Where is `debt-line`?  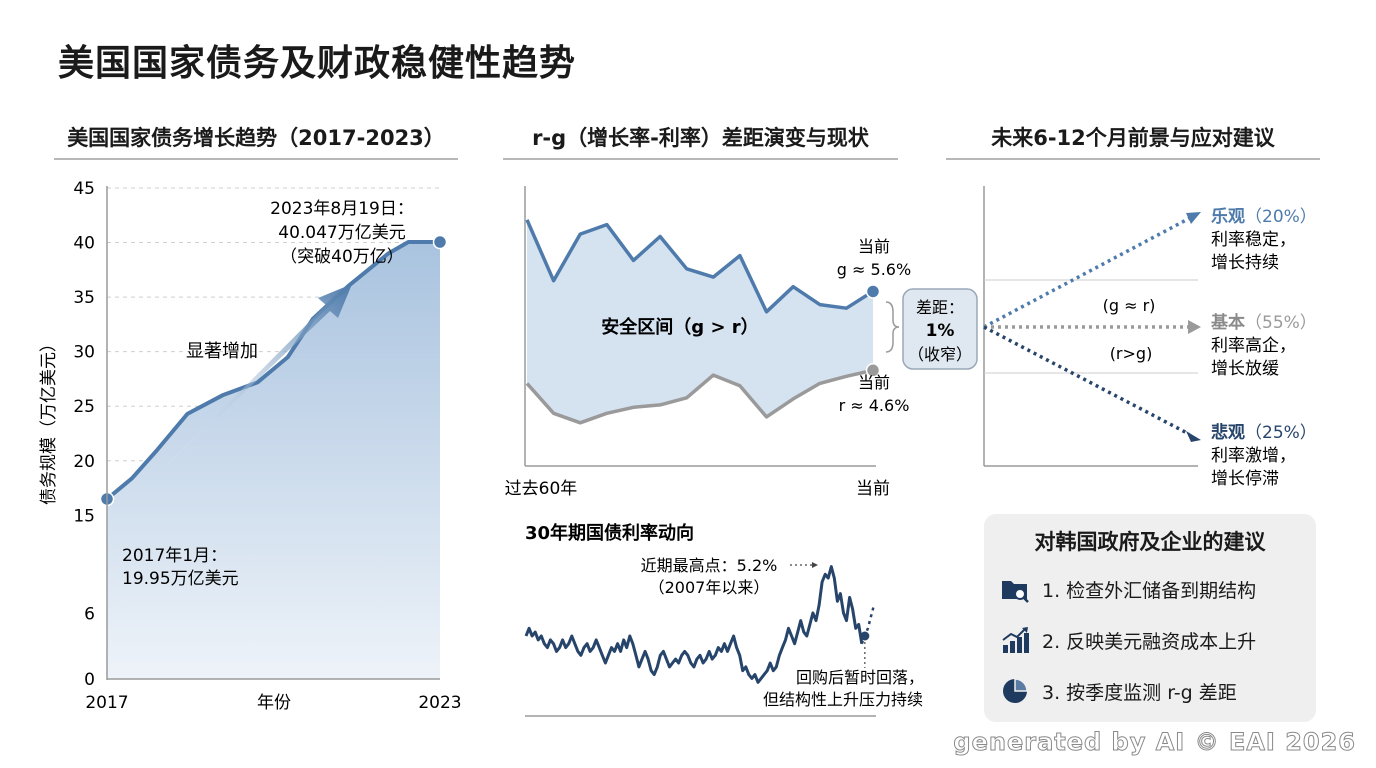 debt-line is located at coordinates (272, 370).